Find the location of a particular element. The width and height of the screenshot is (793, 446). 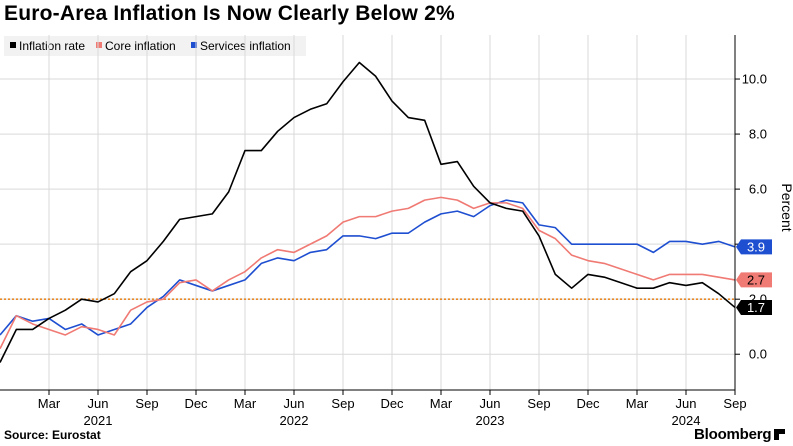

source-note: Source: Eurostat is located at coordinates (52, 435).